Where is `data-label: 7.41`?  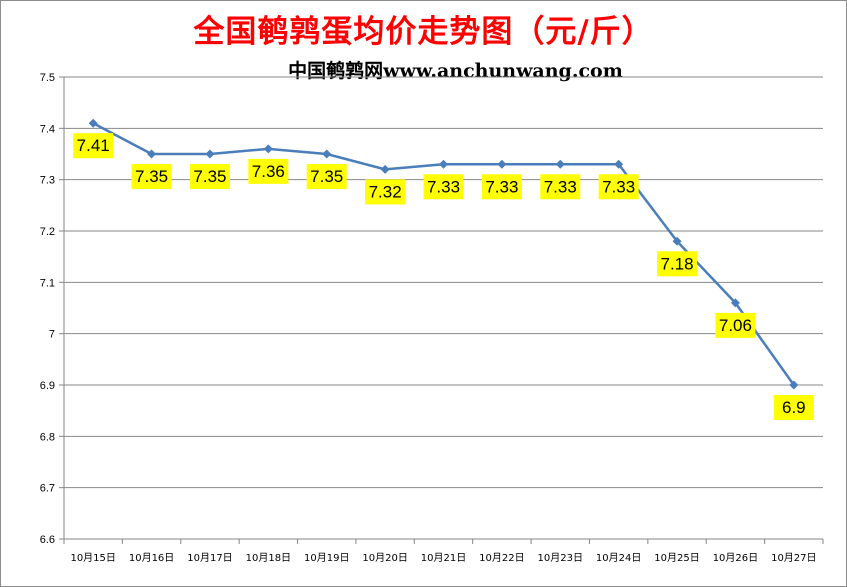 data-label: 7.41 is located at coordinates (93, 145).